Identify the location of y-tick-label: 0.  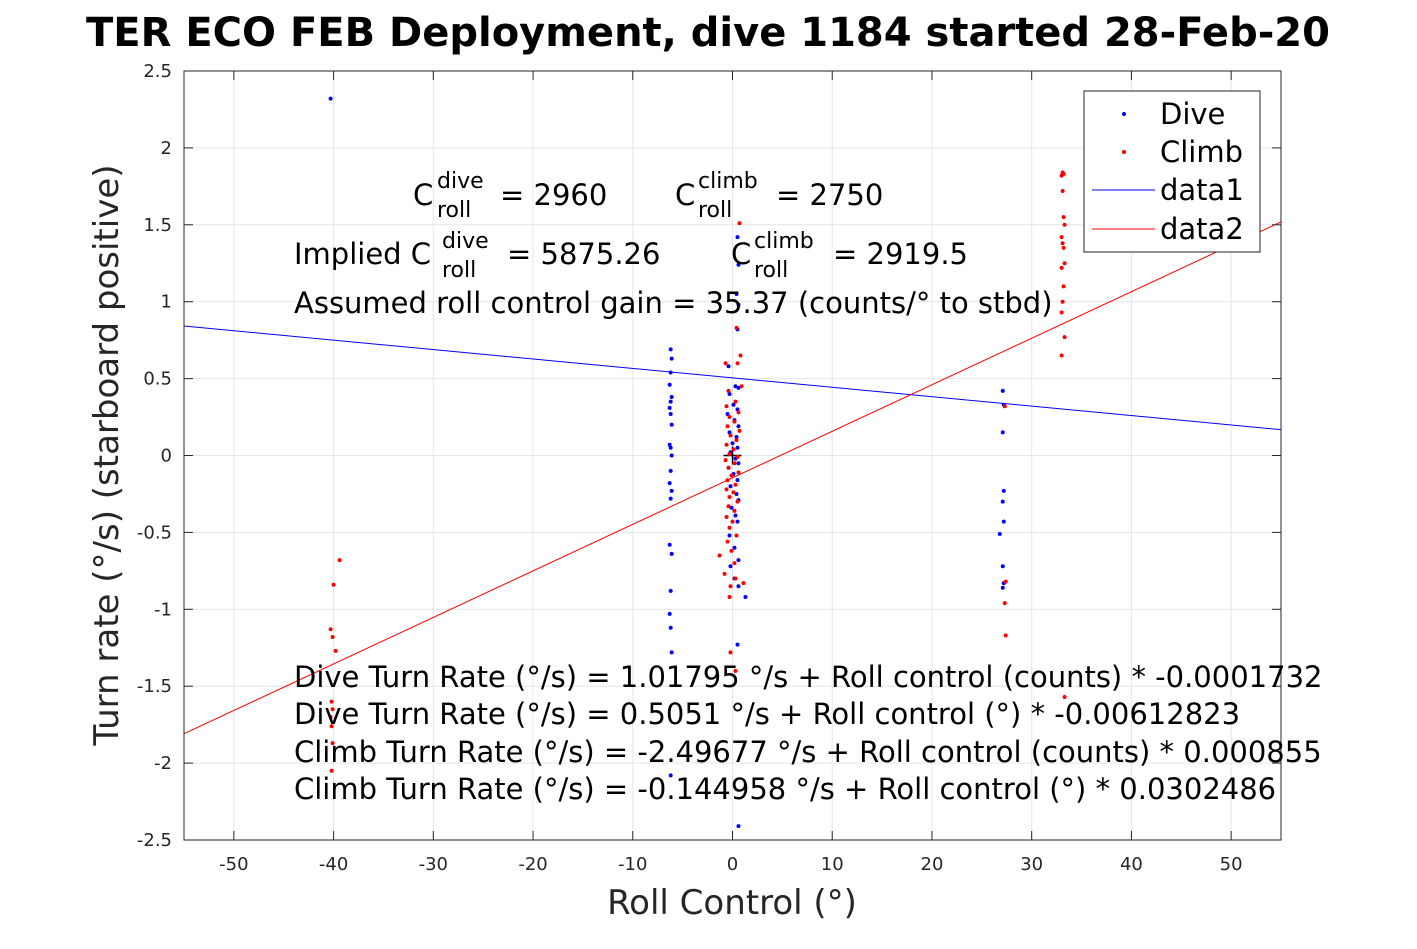
(166, 456).